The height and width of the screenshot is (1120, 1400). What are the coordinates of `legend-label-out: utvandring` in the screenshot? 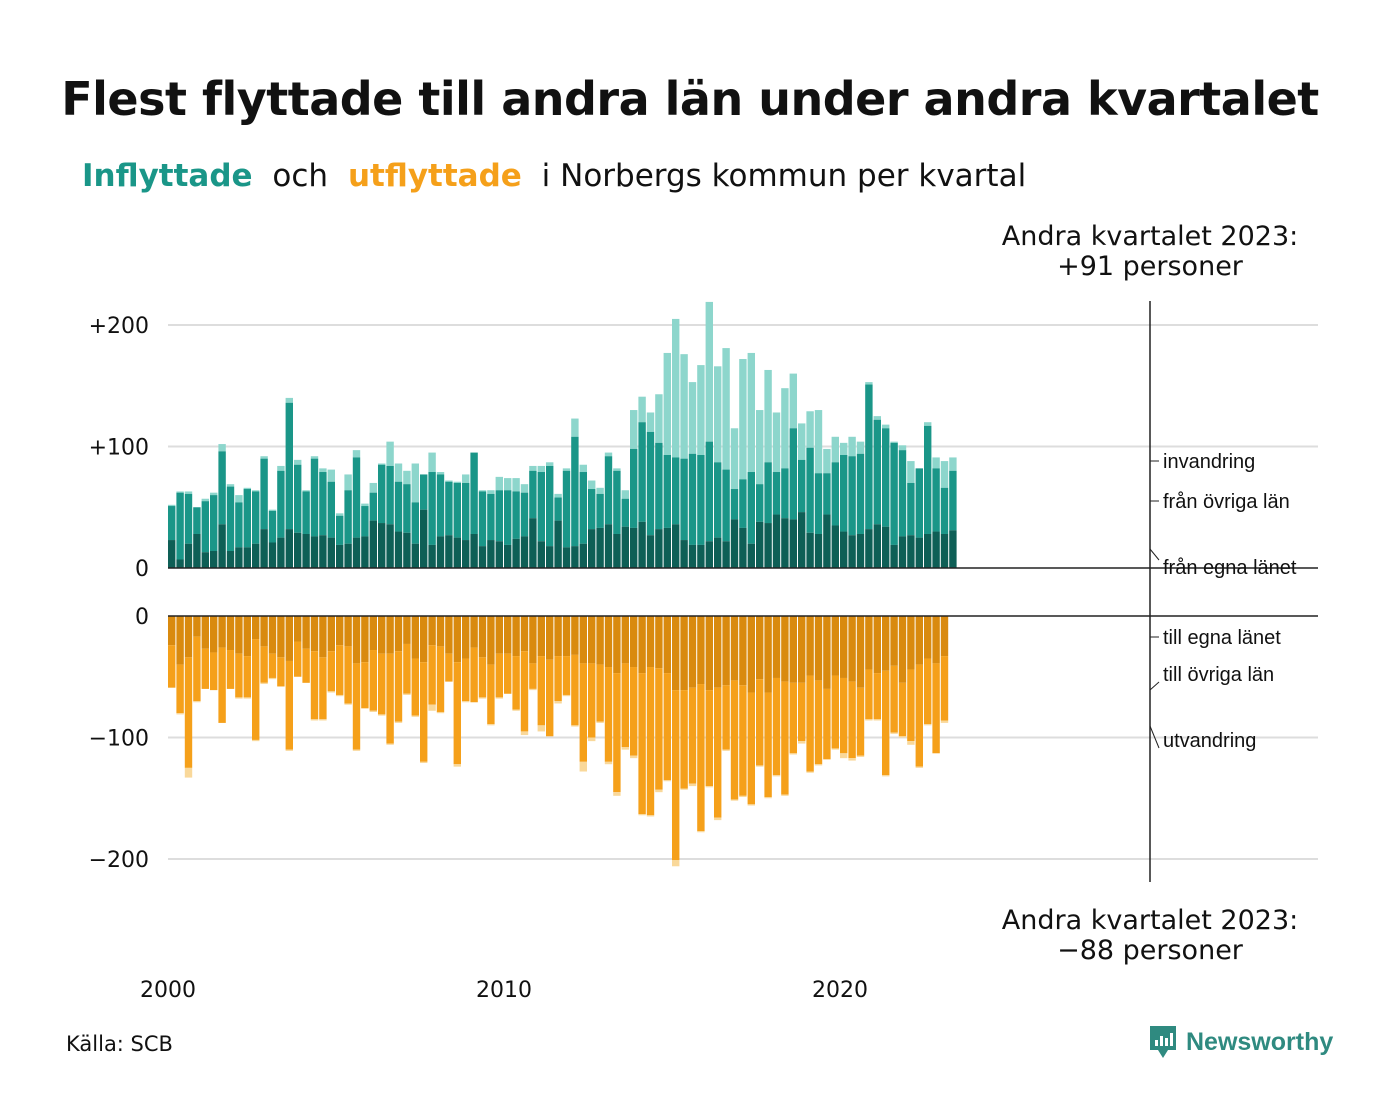 It's located at (1209, 741).